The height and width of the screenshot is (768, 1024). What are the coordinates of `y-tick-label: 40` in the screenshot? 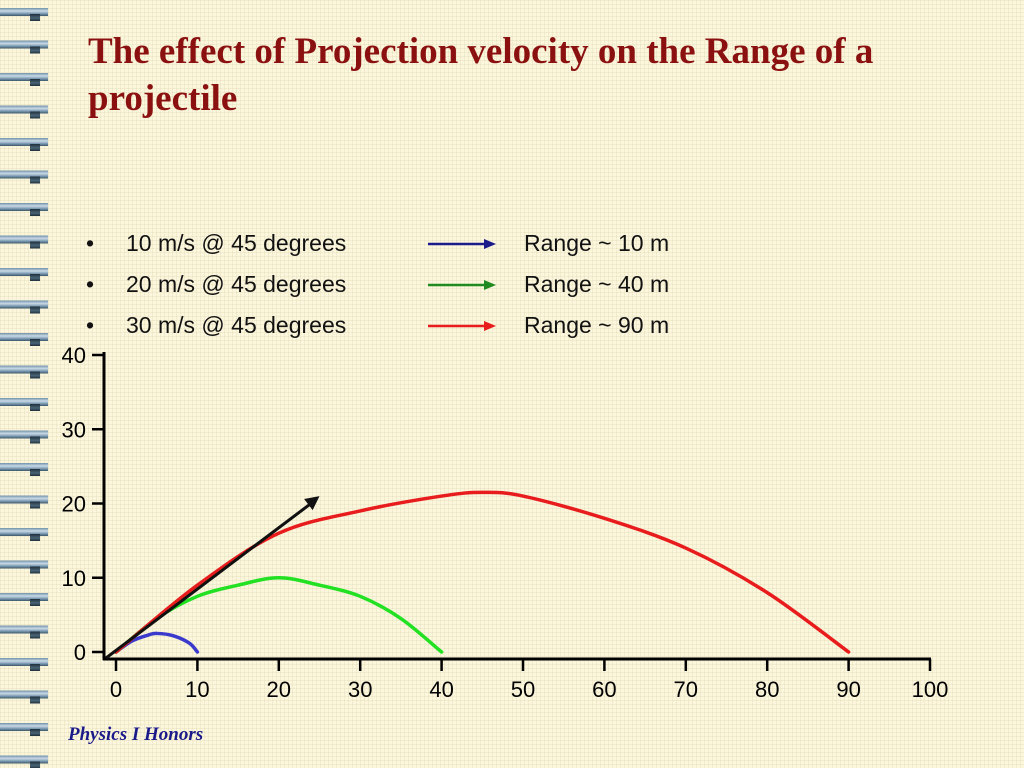 It's located at (74, 355).